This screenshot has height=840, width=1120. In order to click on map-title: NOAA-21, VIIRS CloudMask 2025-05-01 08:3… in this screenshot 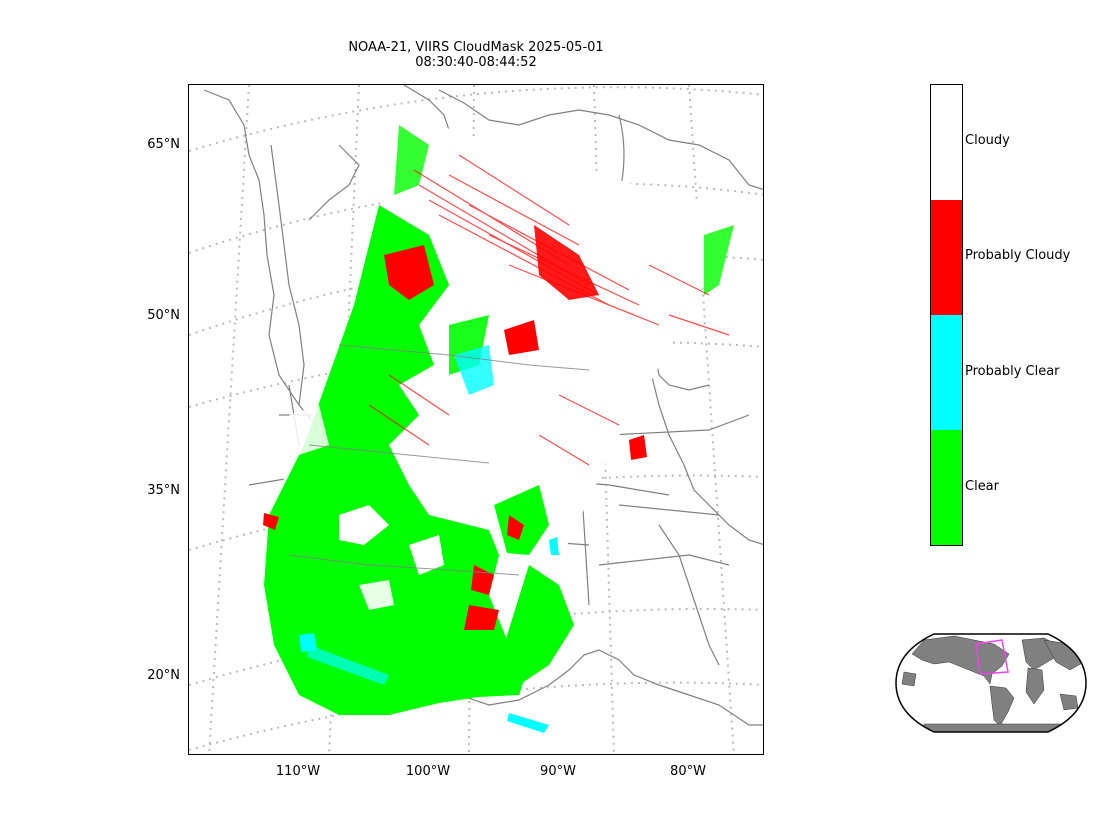, I will do `click(476, 55)`.